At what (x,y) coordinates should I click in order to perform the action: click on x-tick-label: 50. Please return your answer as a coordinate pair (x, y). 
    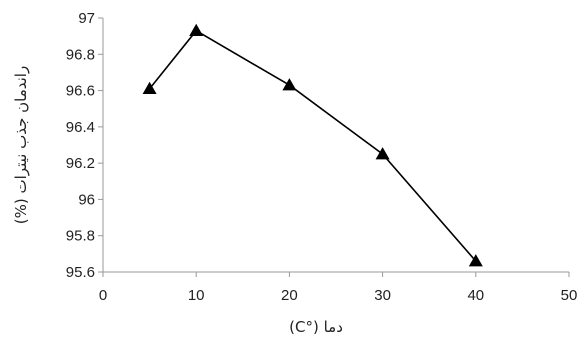
    Looking at the image, I should click on (569, 295).